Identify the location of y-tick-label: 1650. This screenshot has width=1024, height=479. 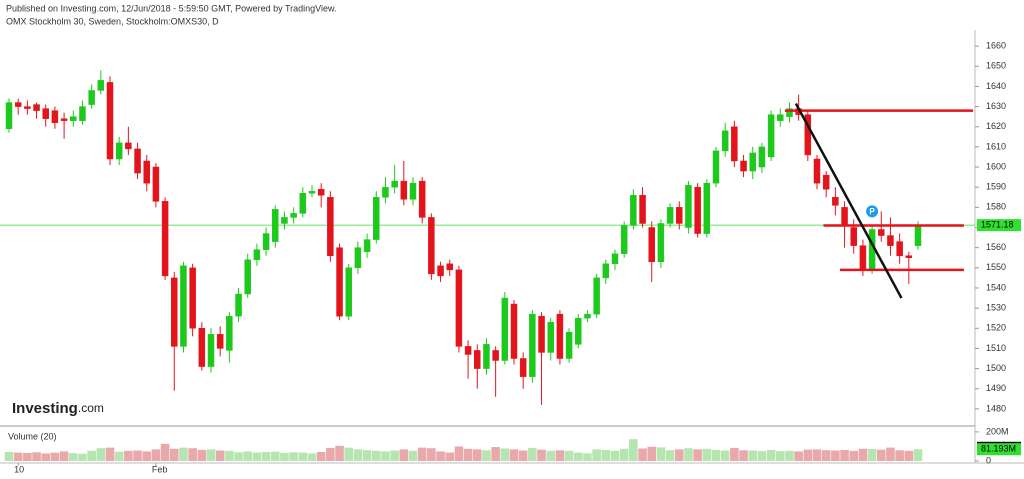
(996, 66).